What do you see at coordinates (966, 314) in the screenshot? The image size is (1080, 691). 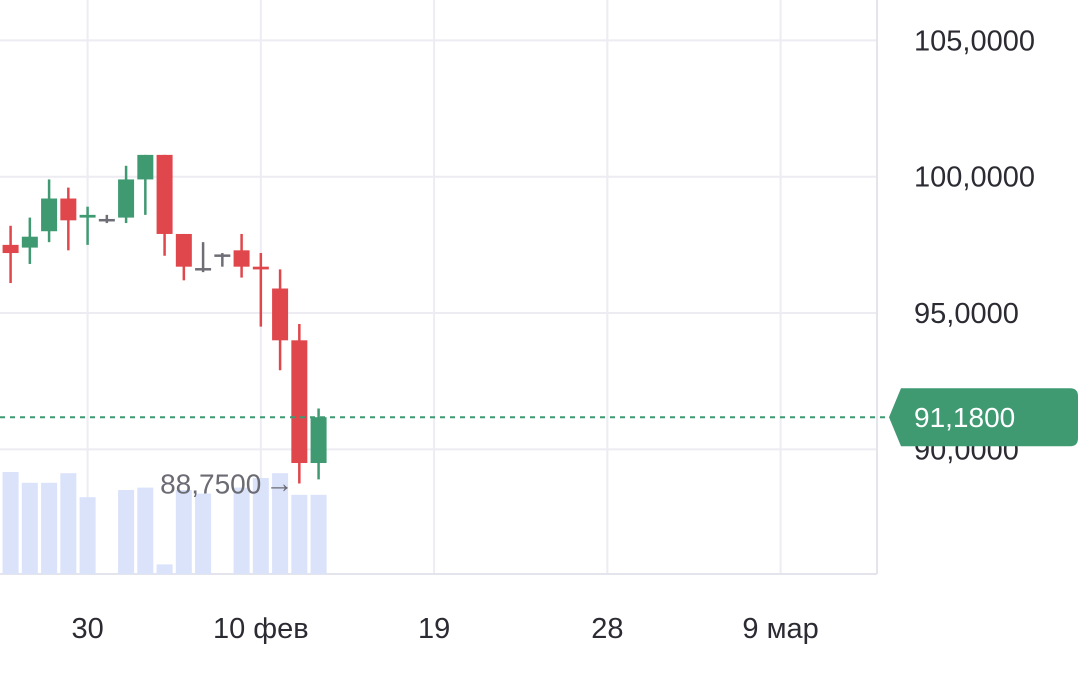 I see `y-tick-label: 95,0000` at bounding box center [966, 314].